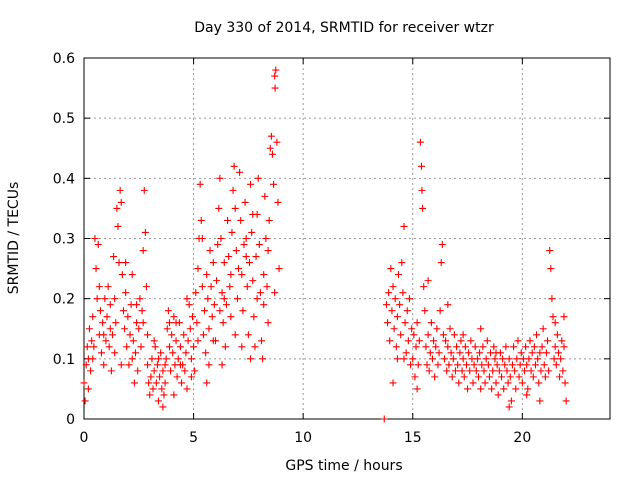  I want to click on y-tick-label: 0.5, so click(64, 119).